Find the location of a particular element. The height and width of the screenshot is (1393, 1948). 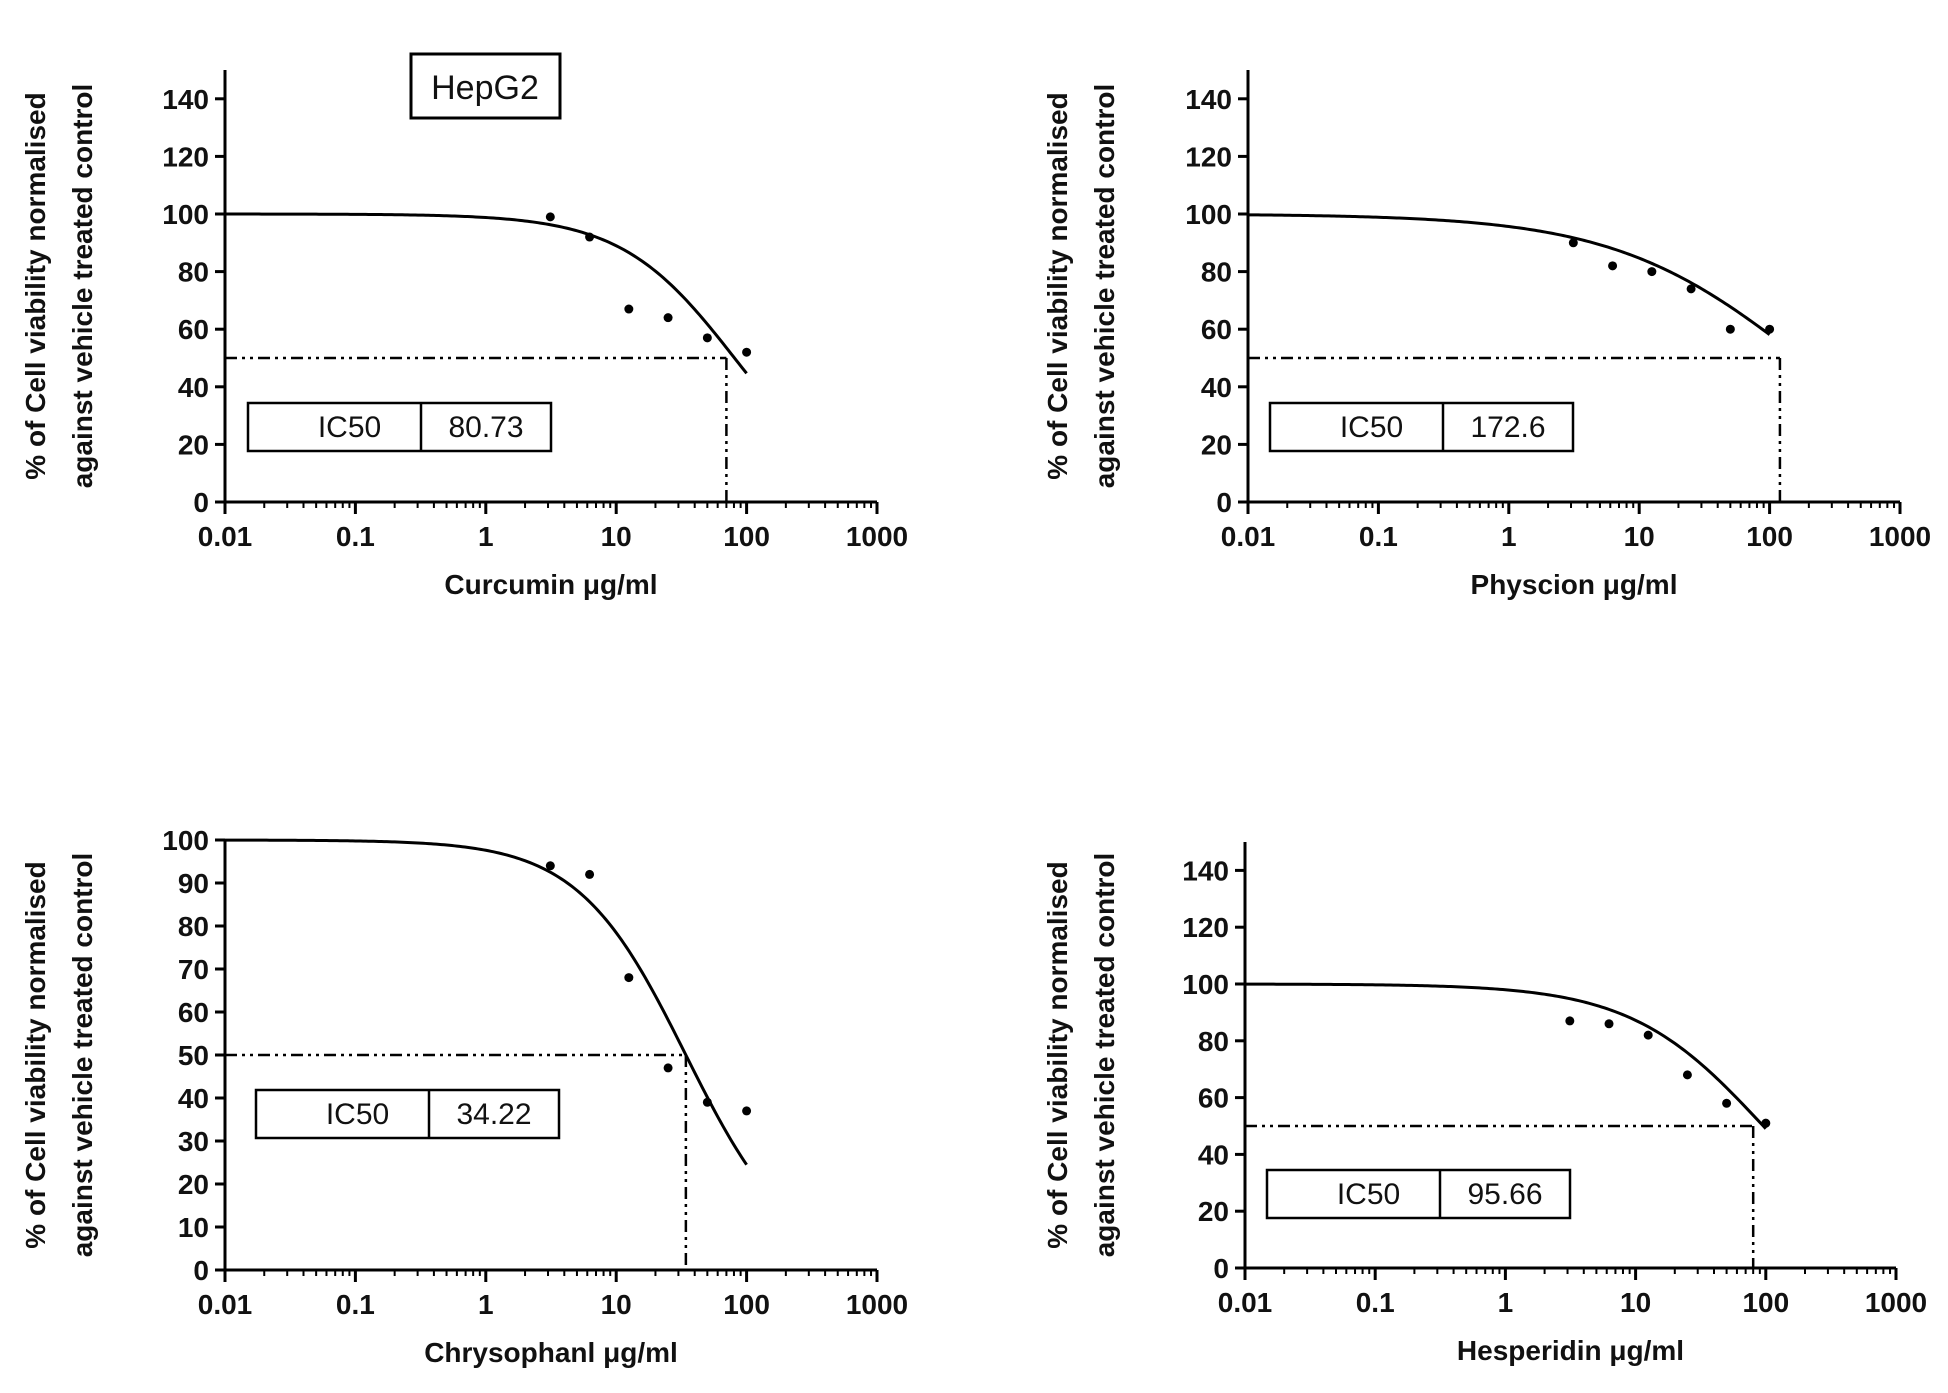

cell-line-box: HepG2 is located at coordinates (485, 86).